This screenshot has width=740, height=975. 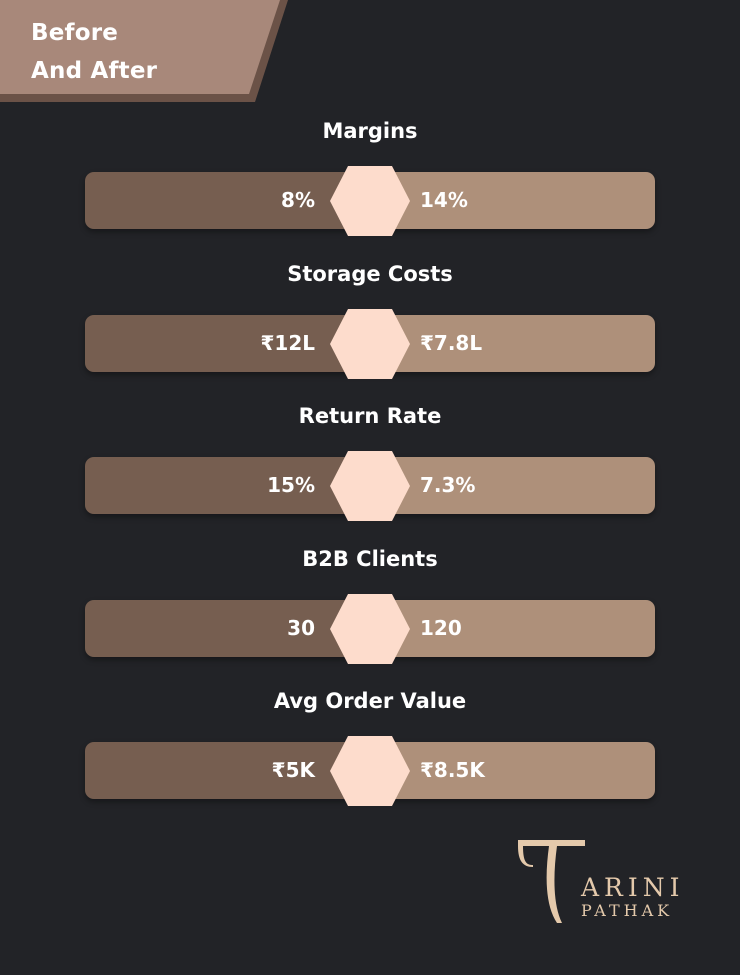 I want to click on comparison-bar-margins: 8% 14%, so click(x=370, y=200).